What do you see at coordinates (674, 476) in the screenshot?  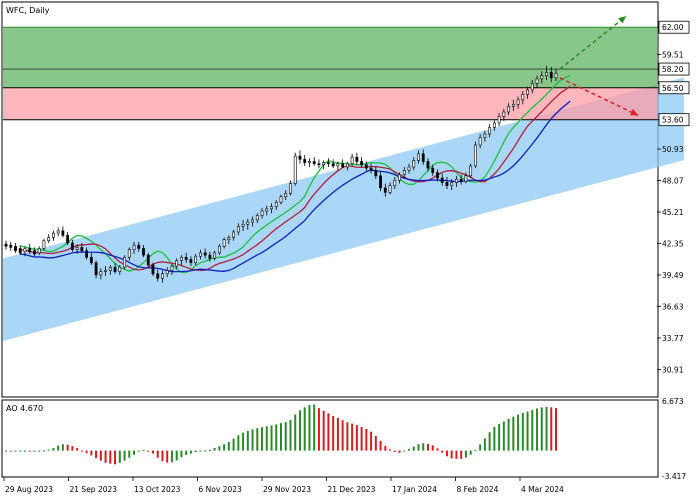 I see `ao-axis-label: -3.417` at bounding box center [674, 476].